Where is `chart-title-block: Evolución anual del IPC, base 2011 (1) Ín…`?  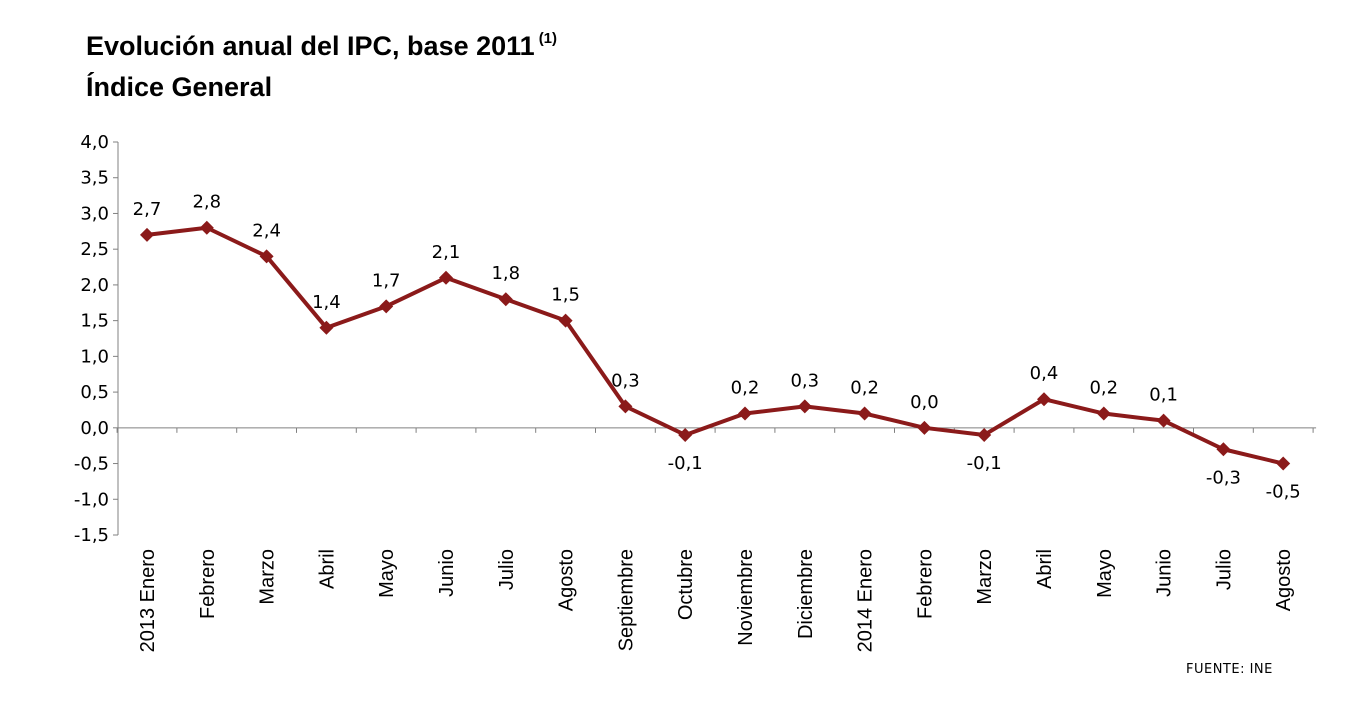
chart-title-block: Evolución anual del IPC, base 2011 (1) Ín… is located at coordinates (321, 66).